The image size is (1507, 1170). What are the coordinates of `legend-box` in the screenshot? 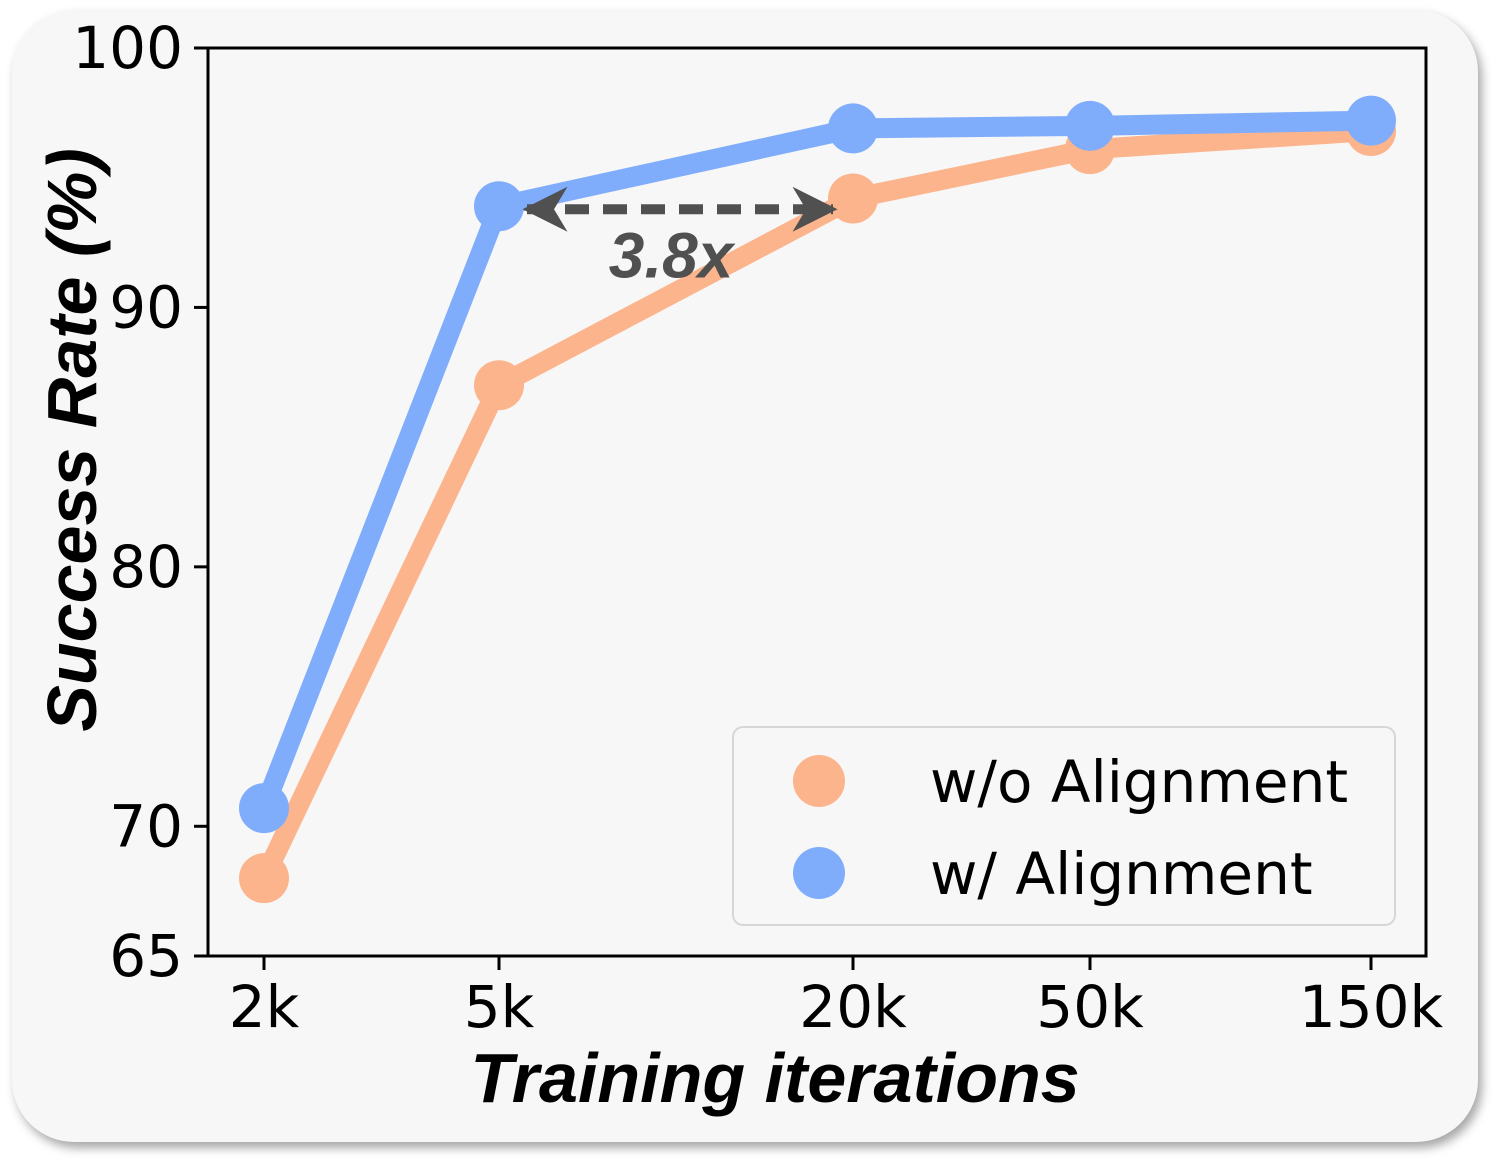 It's located at (1064, 826).